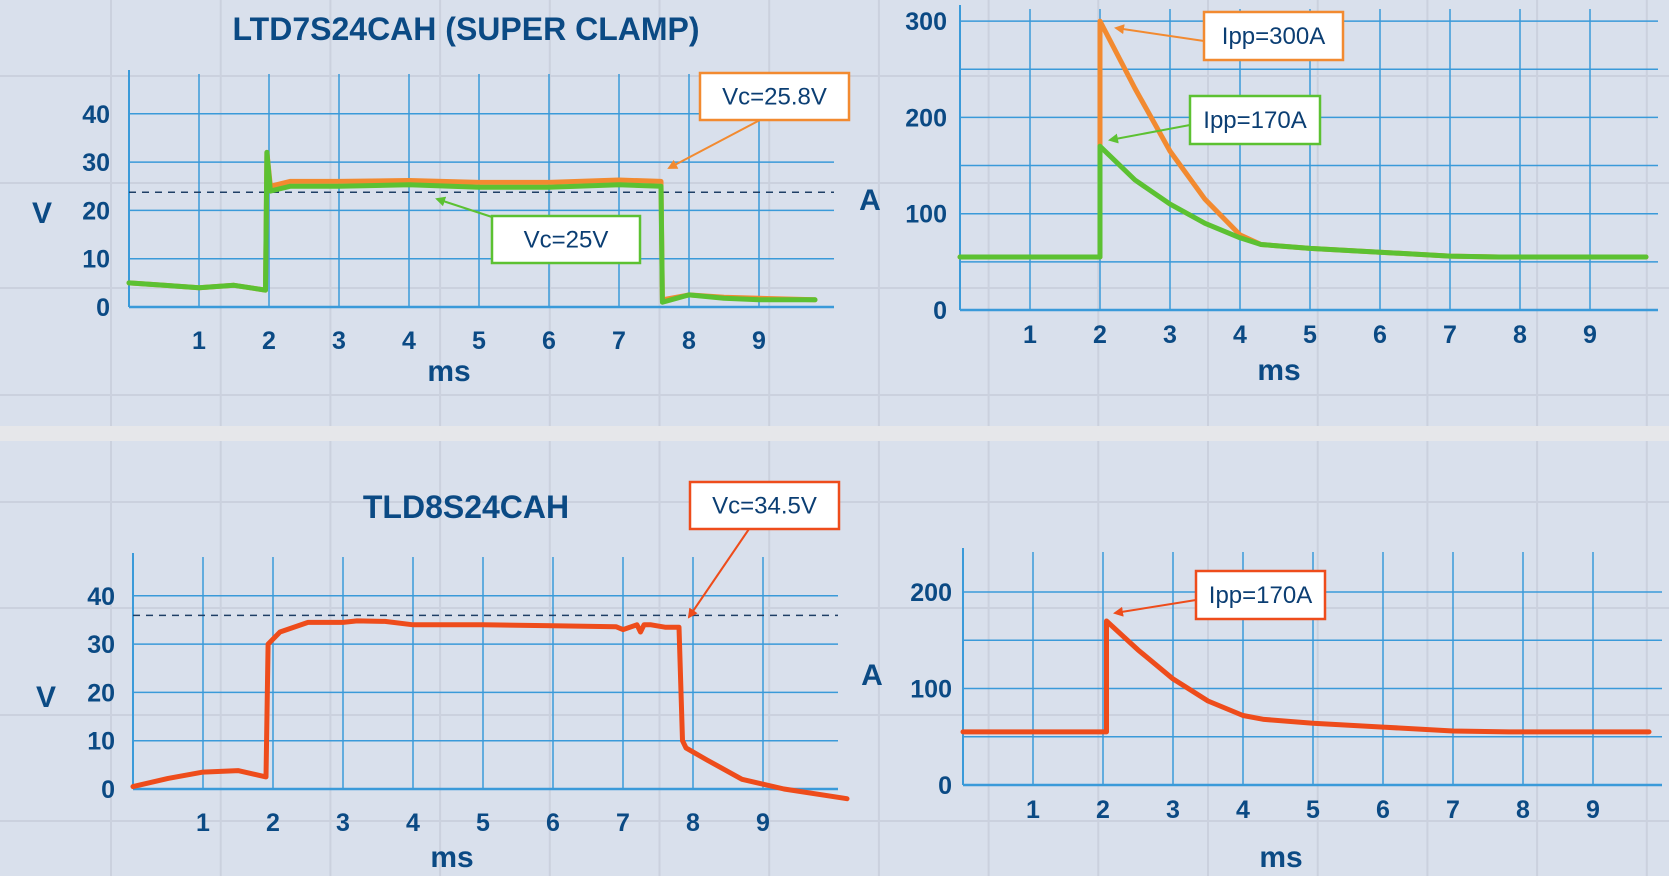 The width and height of the screenshot is (1669, 876). I want to click on callout-label: Vc=25V, so click(566, 240).